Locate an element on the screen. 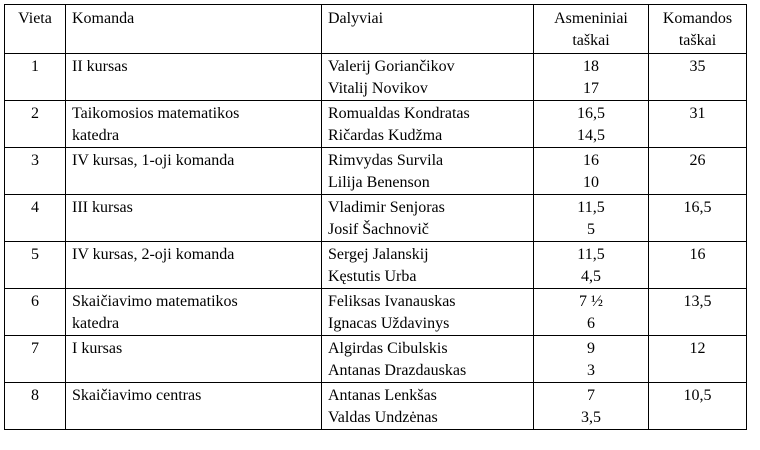  place-value: 6 is located at coordinates (35, 301).